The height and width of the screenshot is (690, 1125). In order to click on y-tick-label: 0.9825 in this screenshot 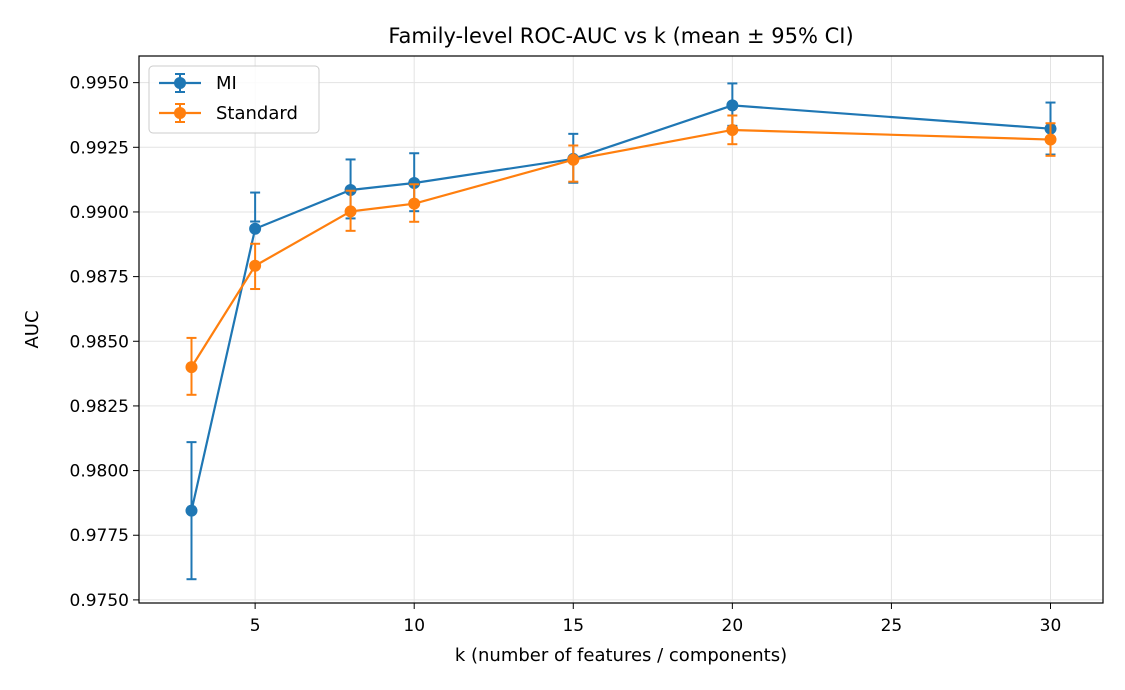, I will do `click(99, 407)`.